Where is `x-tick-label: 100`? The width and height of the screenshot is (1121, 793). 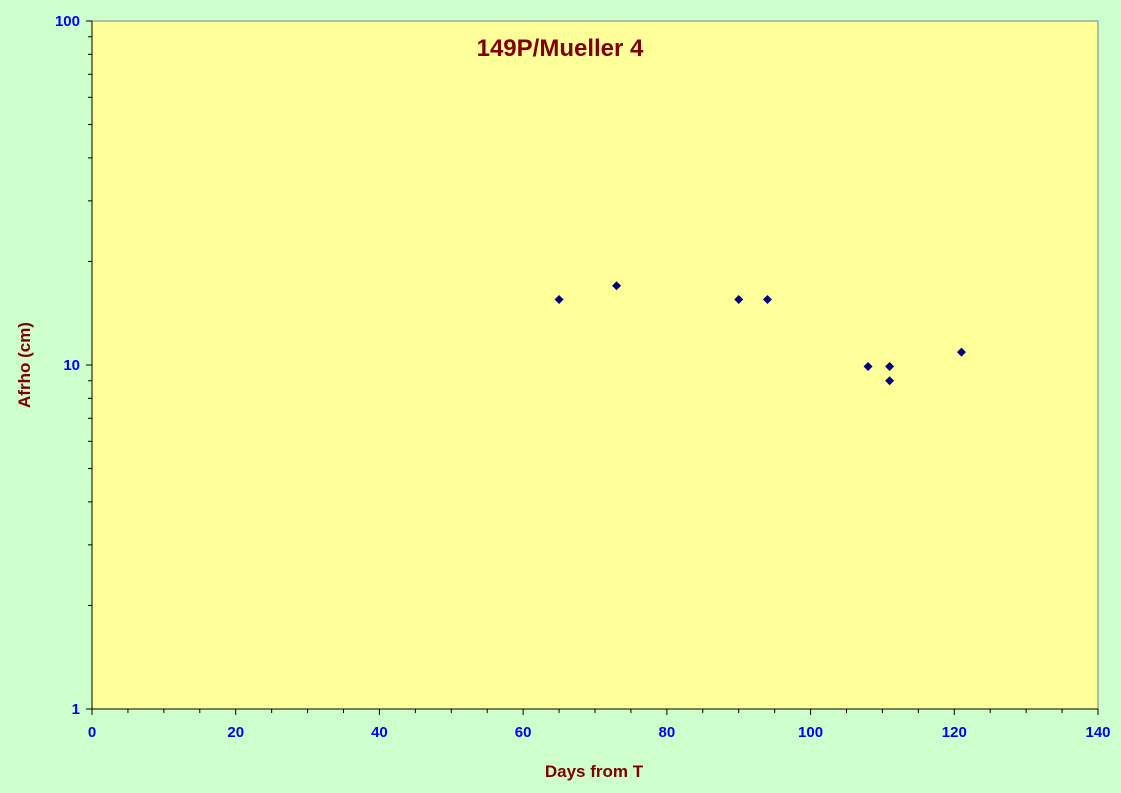 x-tick-label: 100 is located at coordinates (810, 732).